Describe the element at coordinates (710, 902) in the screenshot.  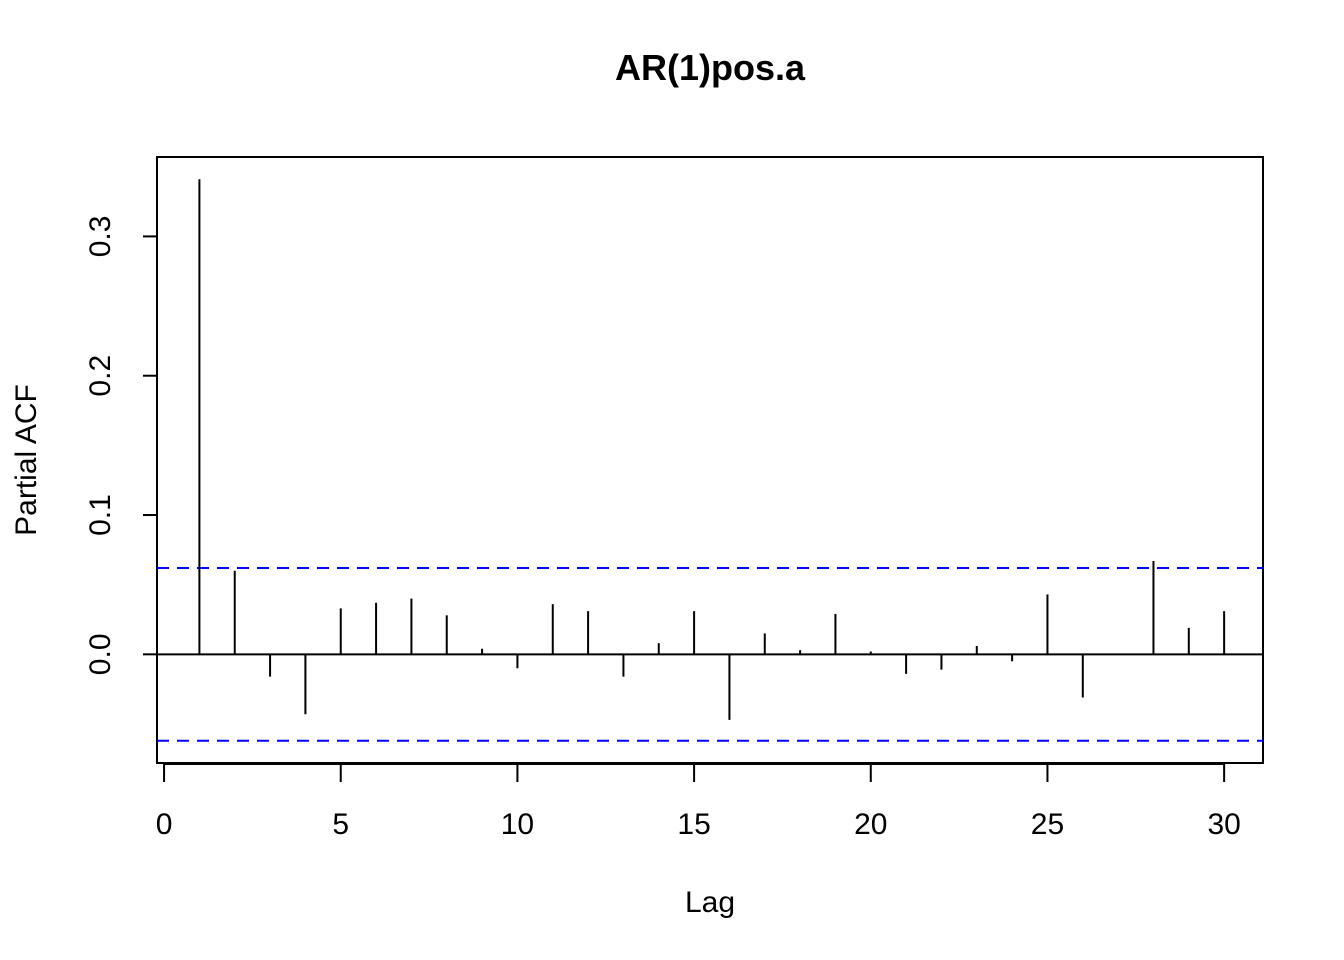
I see `x-axis-label: Lag` at that location.